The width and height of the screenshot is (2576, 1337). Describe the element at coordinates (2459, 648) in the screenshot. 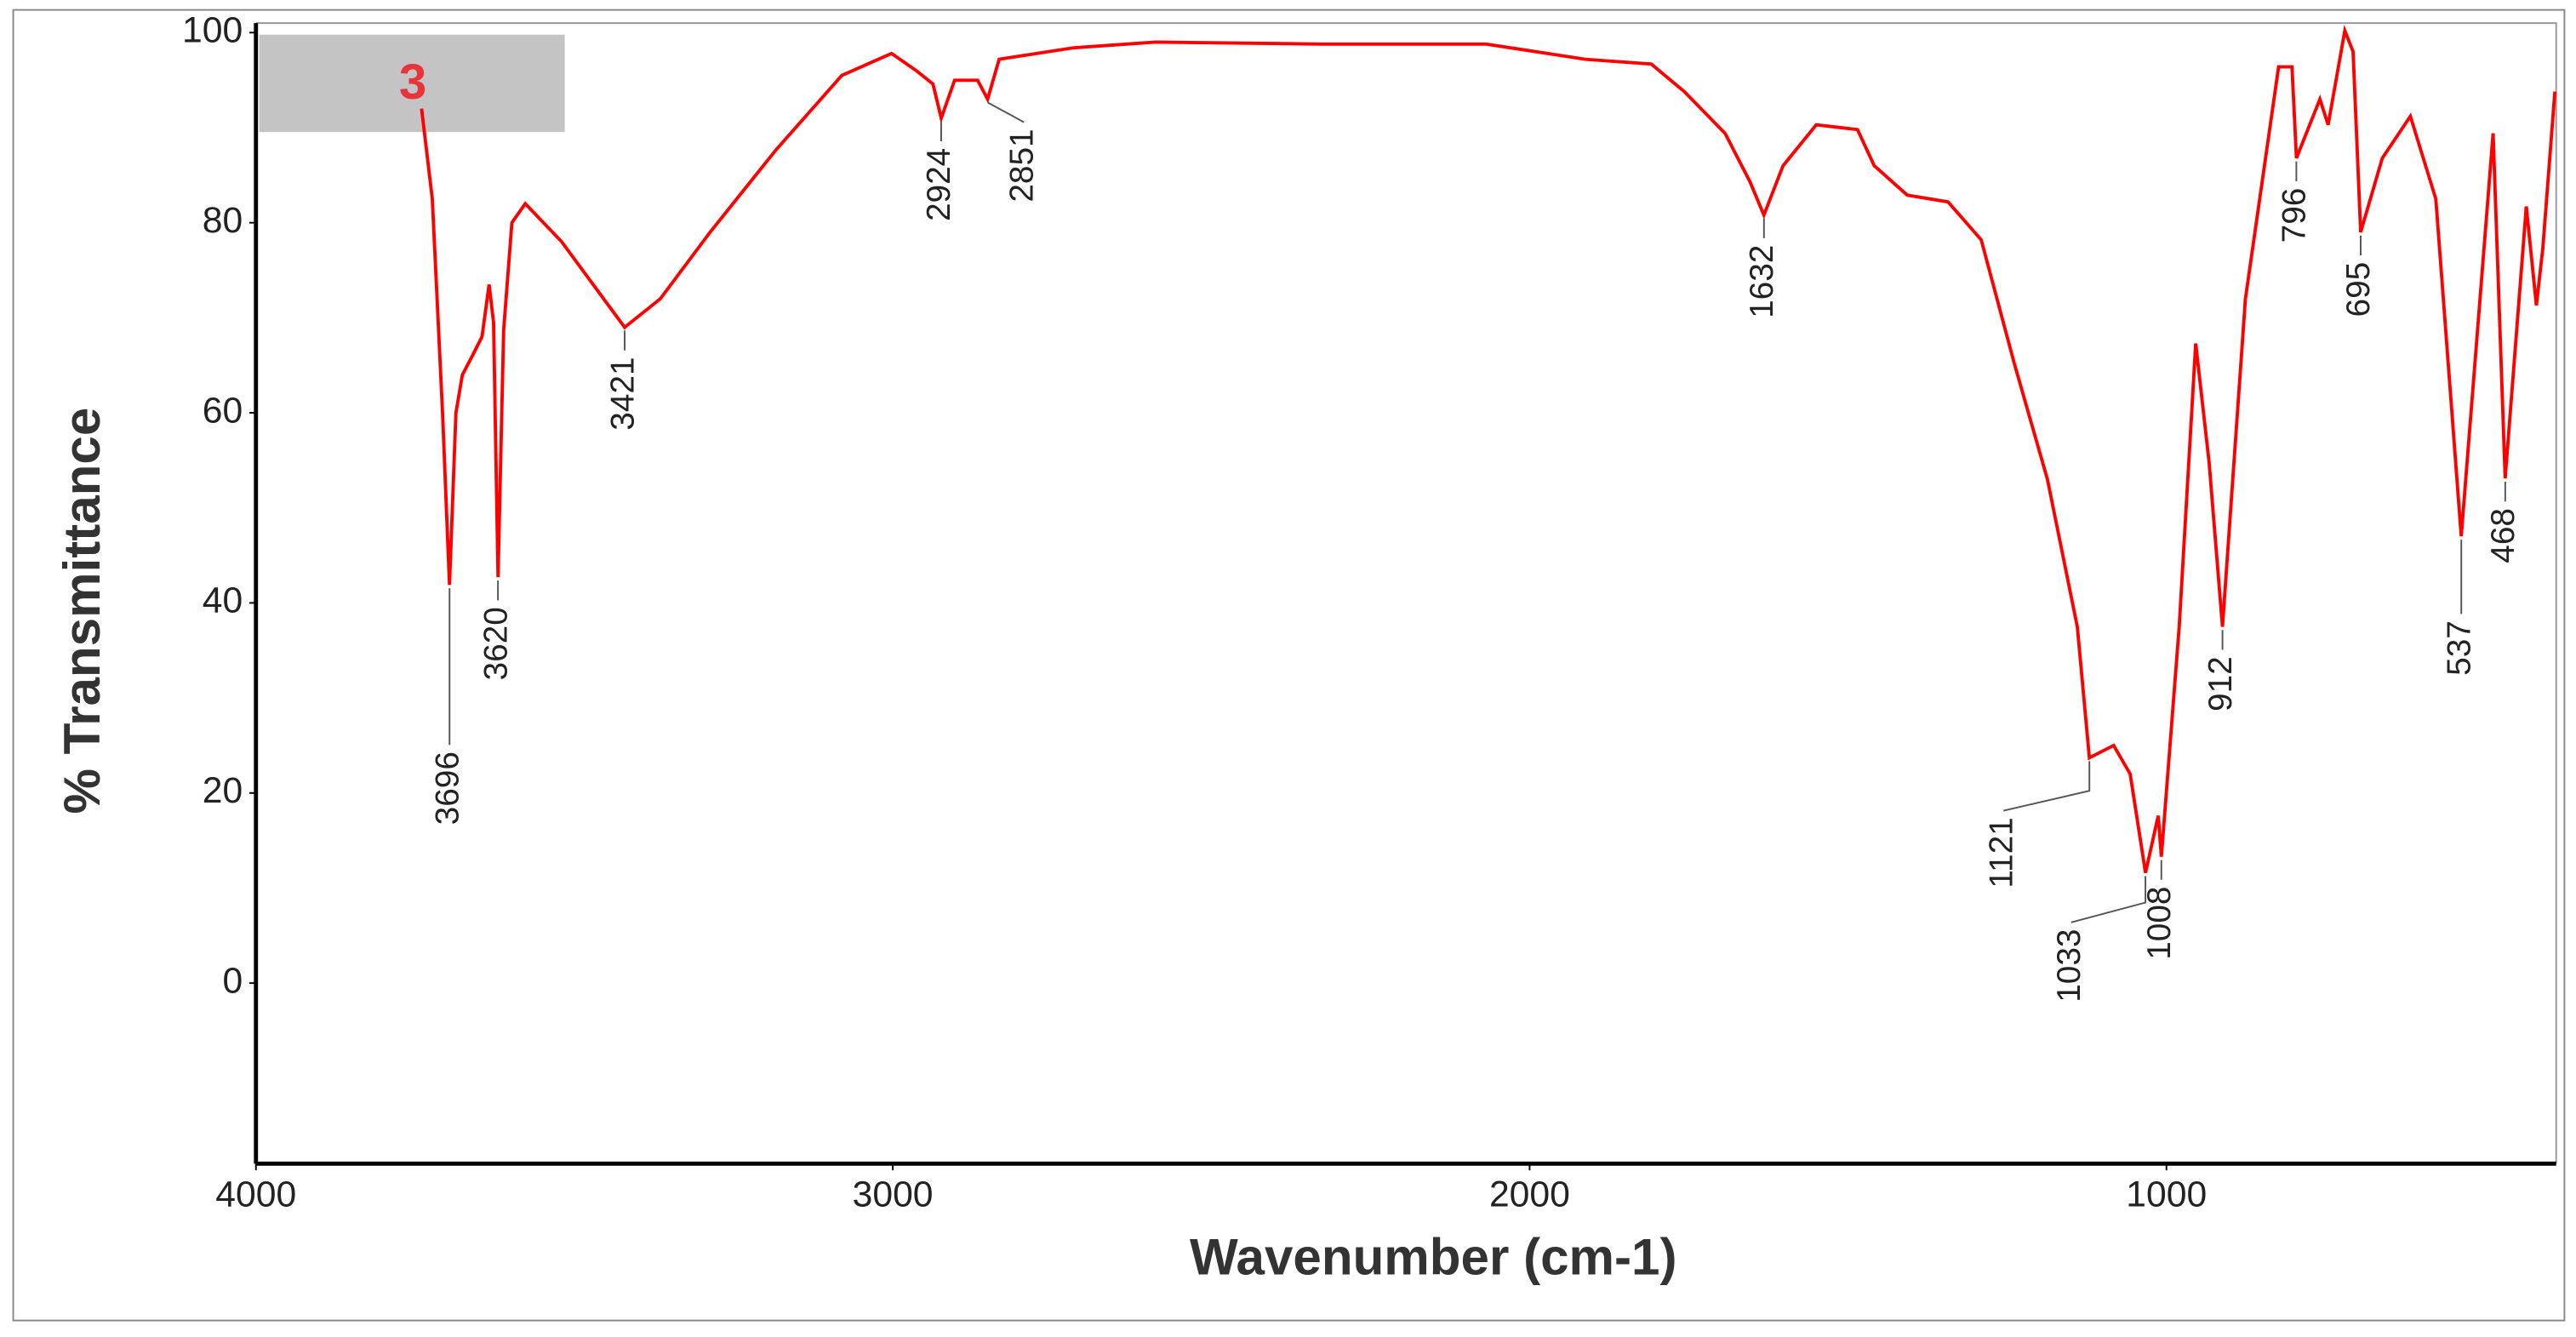

I see `peak-label: 537` at that location.